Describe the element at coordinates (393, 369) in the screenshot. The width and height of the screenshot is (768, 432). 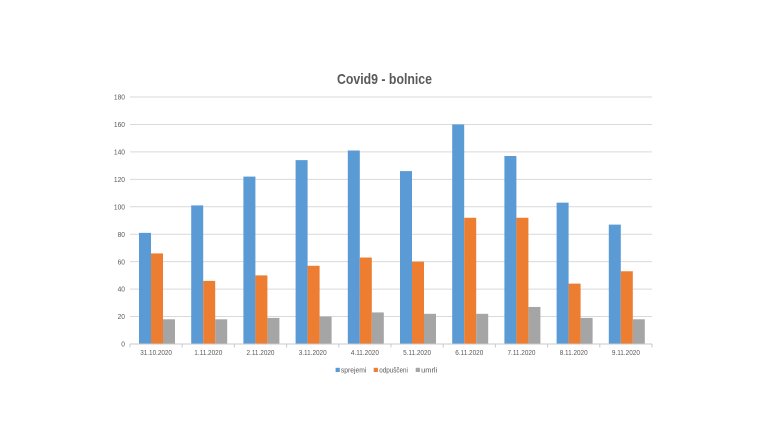
I see `svg-text: odpuščeni` at that location.